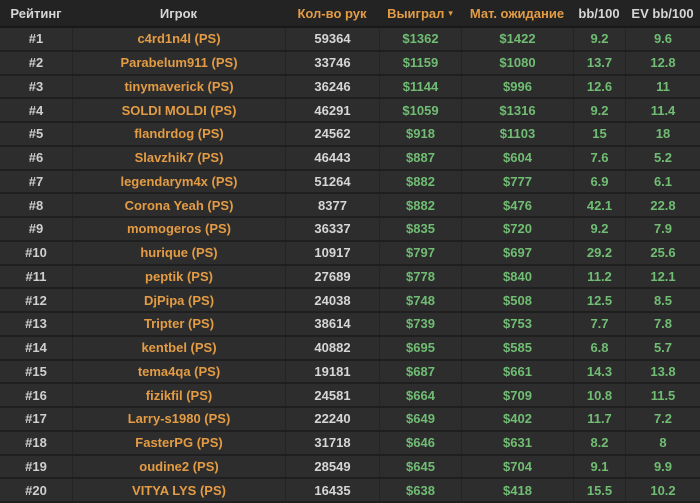 Image resolution: width=700 pixels, height=503 pixels. I want to click on rank-cell: #4, so click(36, 110).